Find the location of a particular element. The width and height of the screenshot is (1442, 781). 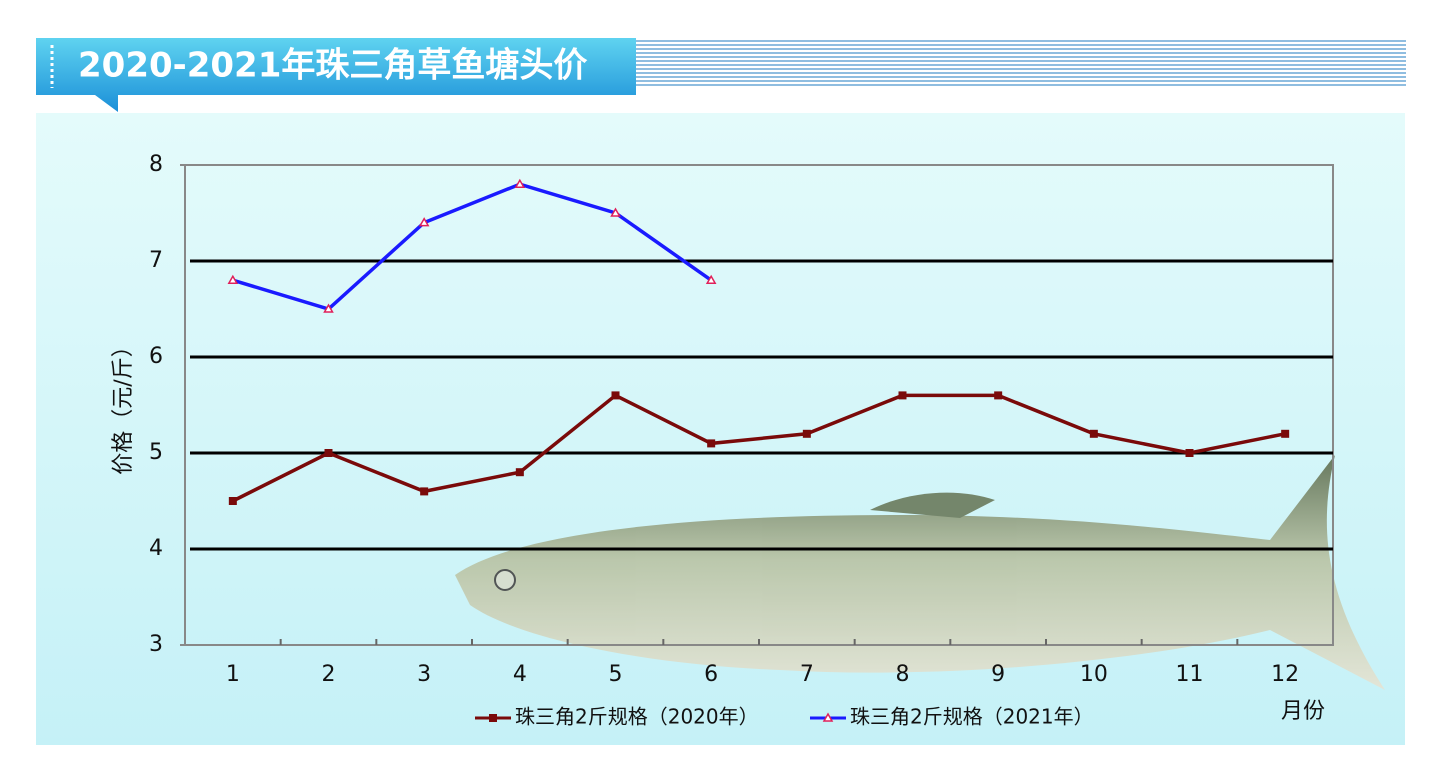

header-stripes is located at coordinates (1021, 64).